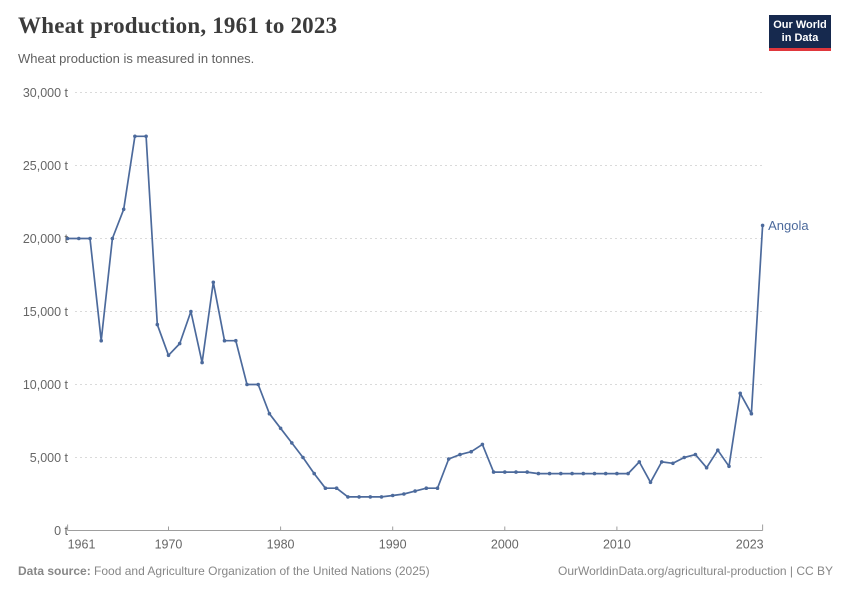  I want to click on x-tick-label: 2010, so click(617, 545).